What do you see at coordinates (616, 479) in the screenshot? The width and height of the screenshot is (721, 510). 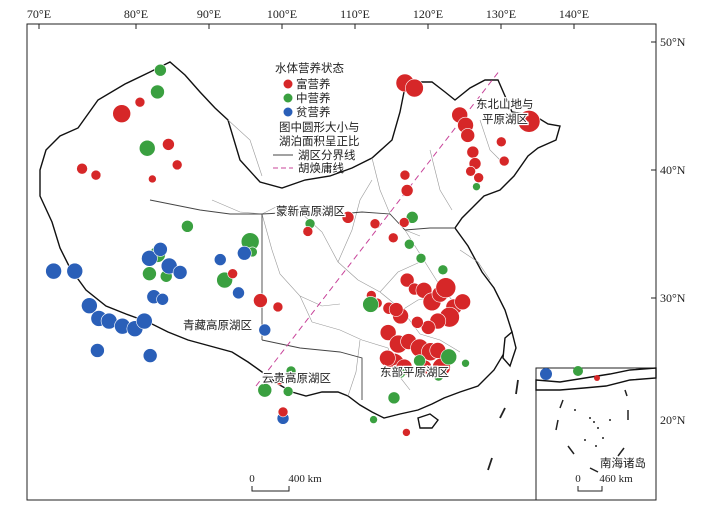 I see `inset-scale-label: 460 km` at bounding box center [616, 479].